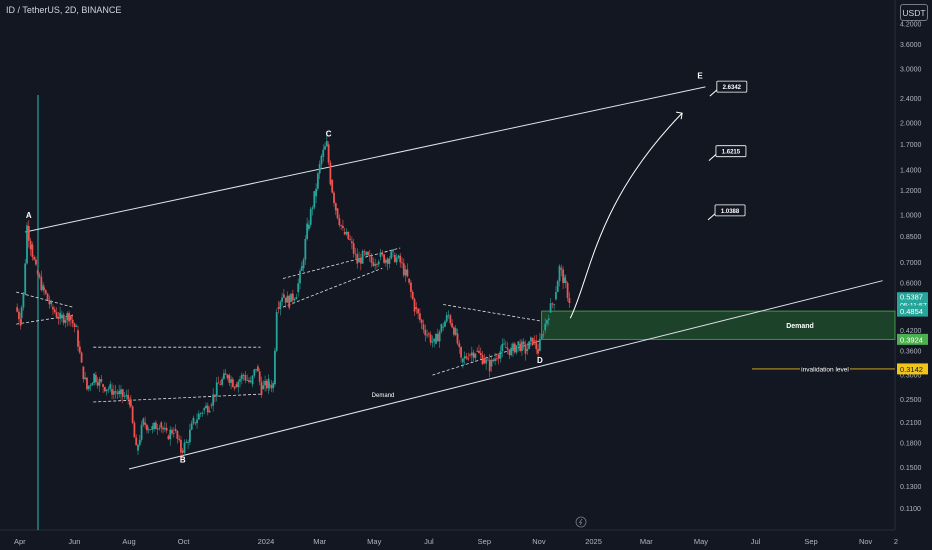 This screenshot has width=932, height=550. Describe the element at coordinates (128, 541) in the screenshot. I see `time-tick-label: Aug` at that location.